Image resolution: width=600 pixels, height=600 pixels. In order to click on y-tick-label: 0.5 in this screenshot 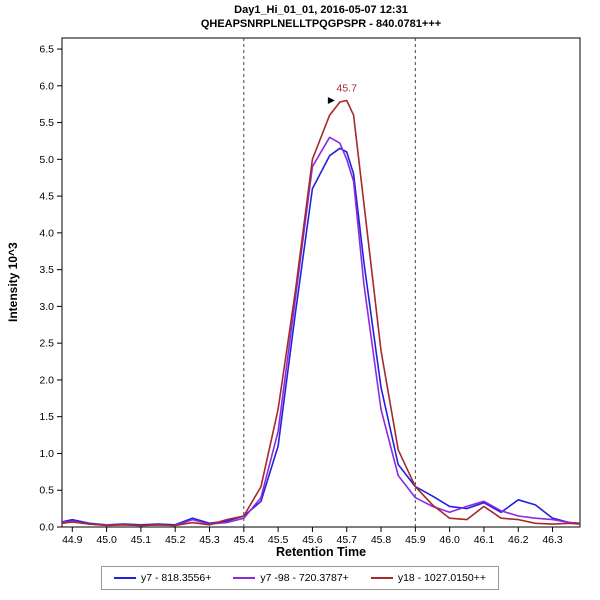, I will do `click(46, 491)`.